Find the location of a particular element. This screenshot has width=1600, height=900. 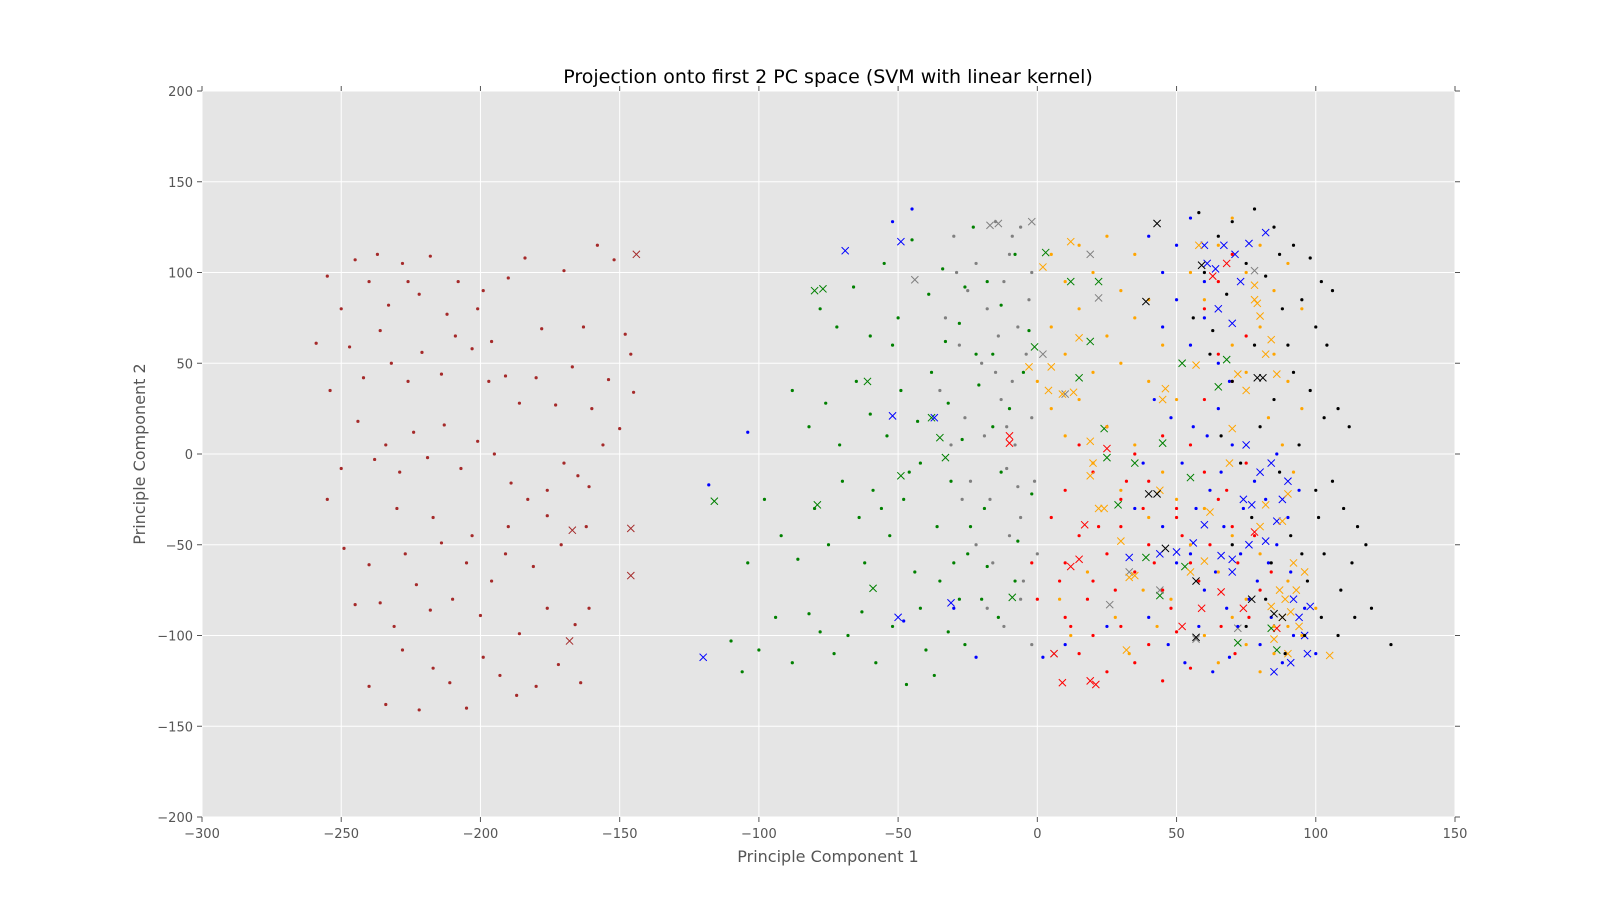

x-tick-label: −250 is located at coordinates (341, 834).